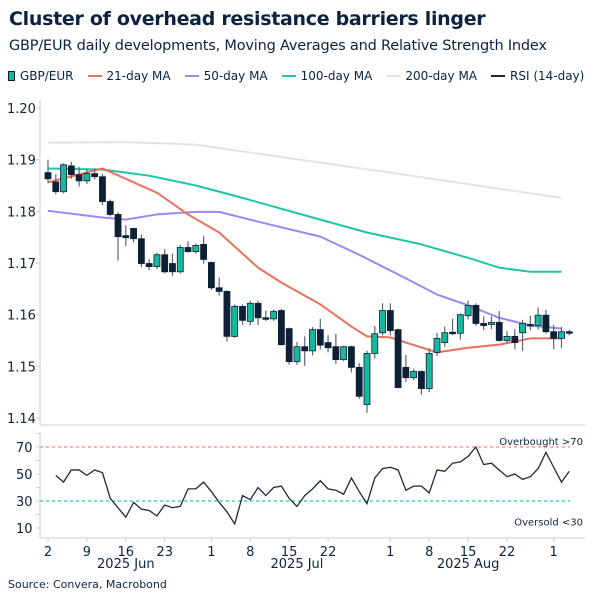  What do you see at coordinates (24, 475) in the screenshot?
I see `rsi-y-tick-label: 50` at bounding box center [24, 475].